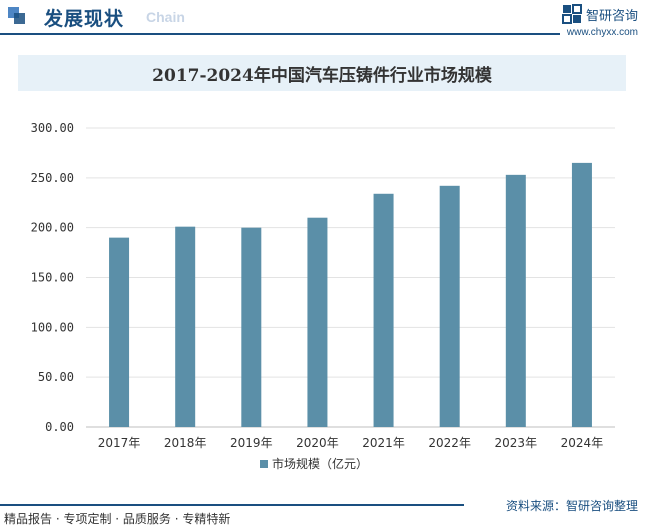 The height and width of the screenshot is (527, 646). I want to click on header-divider, so click(280, 34).